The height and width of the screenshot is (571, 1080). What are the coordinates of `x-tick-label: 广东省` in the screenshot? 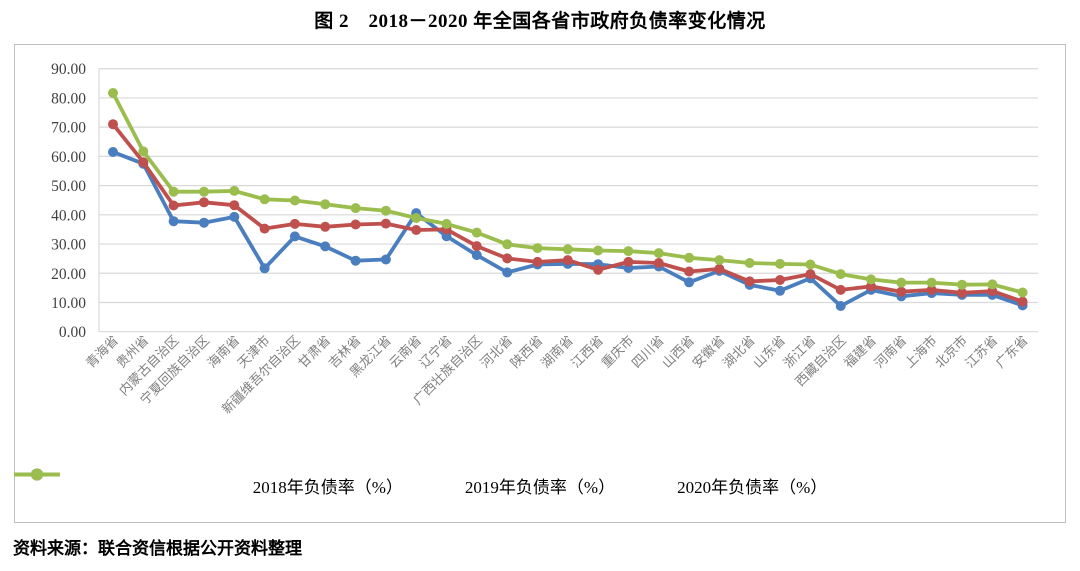 It's located at (1012, 352).